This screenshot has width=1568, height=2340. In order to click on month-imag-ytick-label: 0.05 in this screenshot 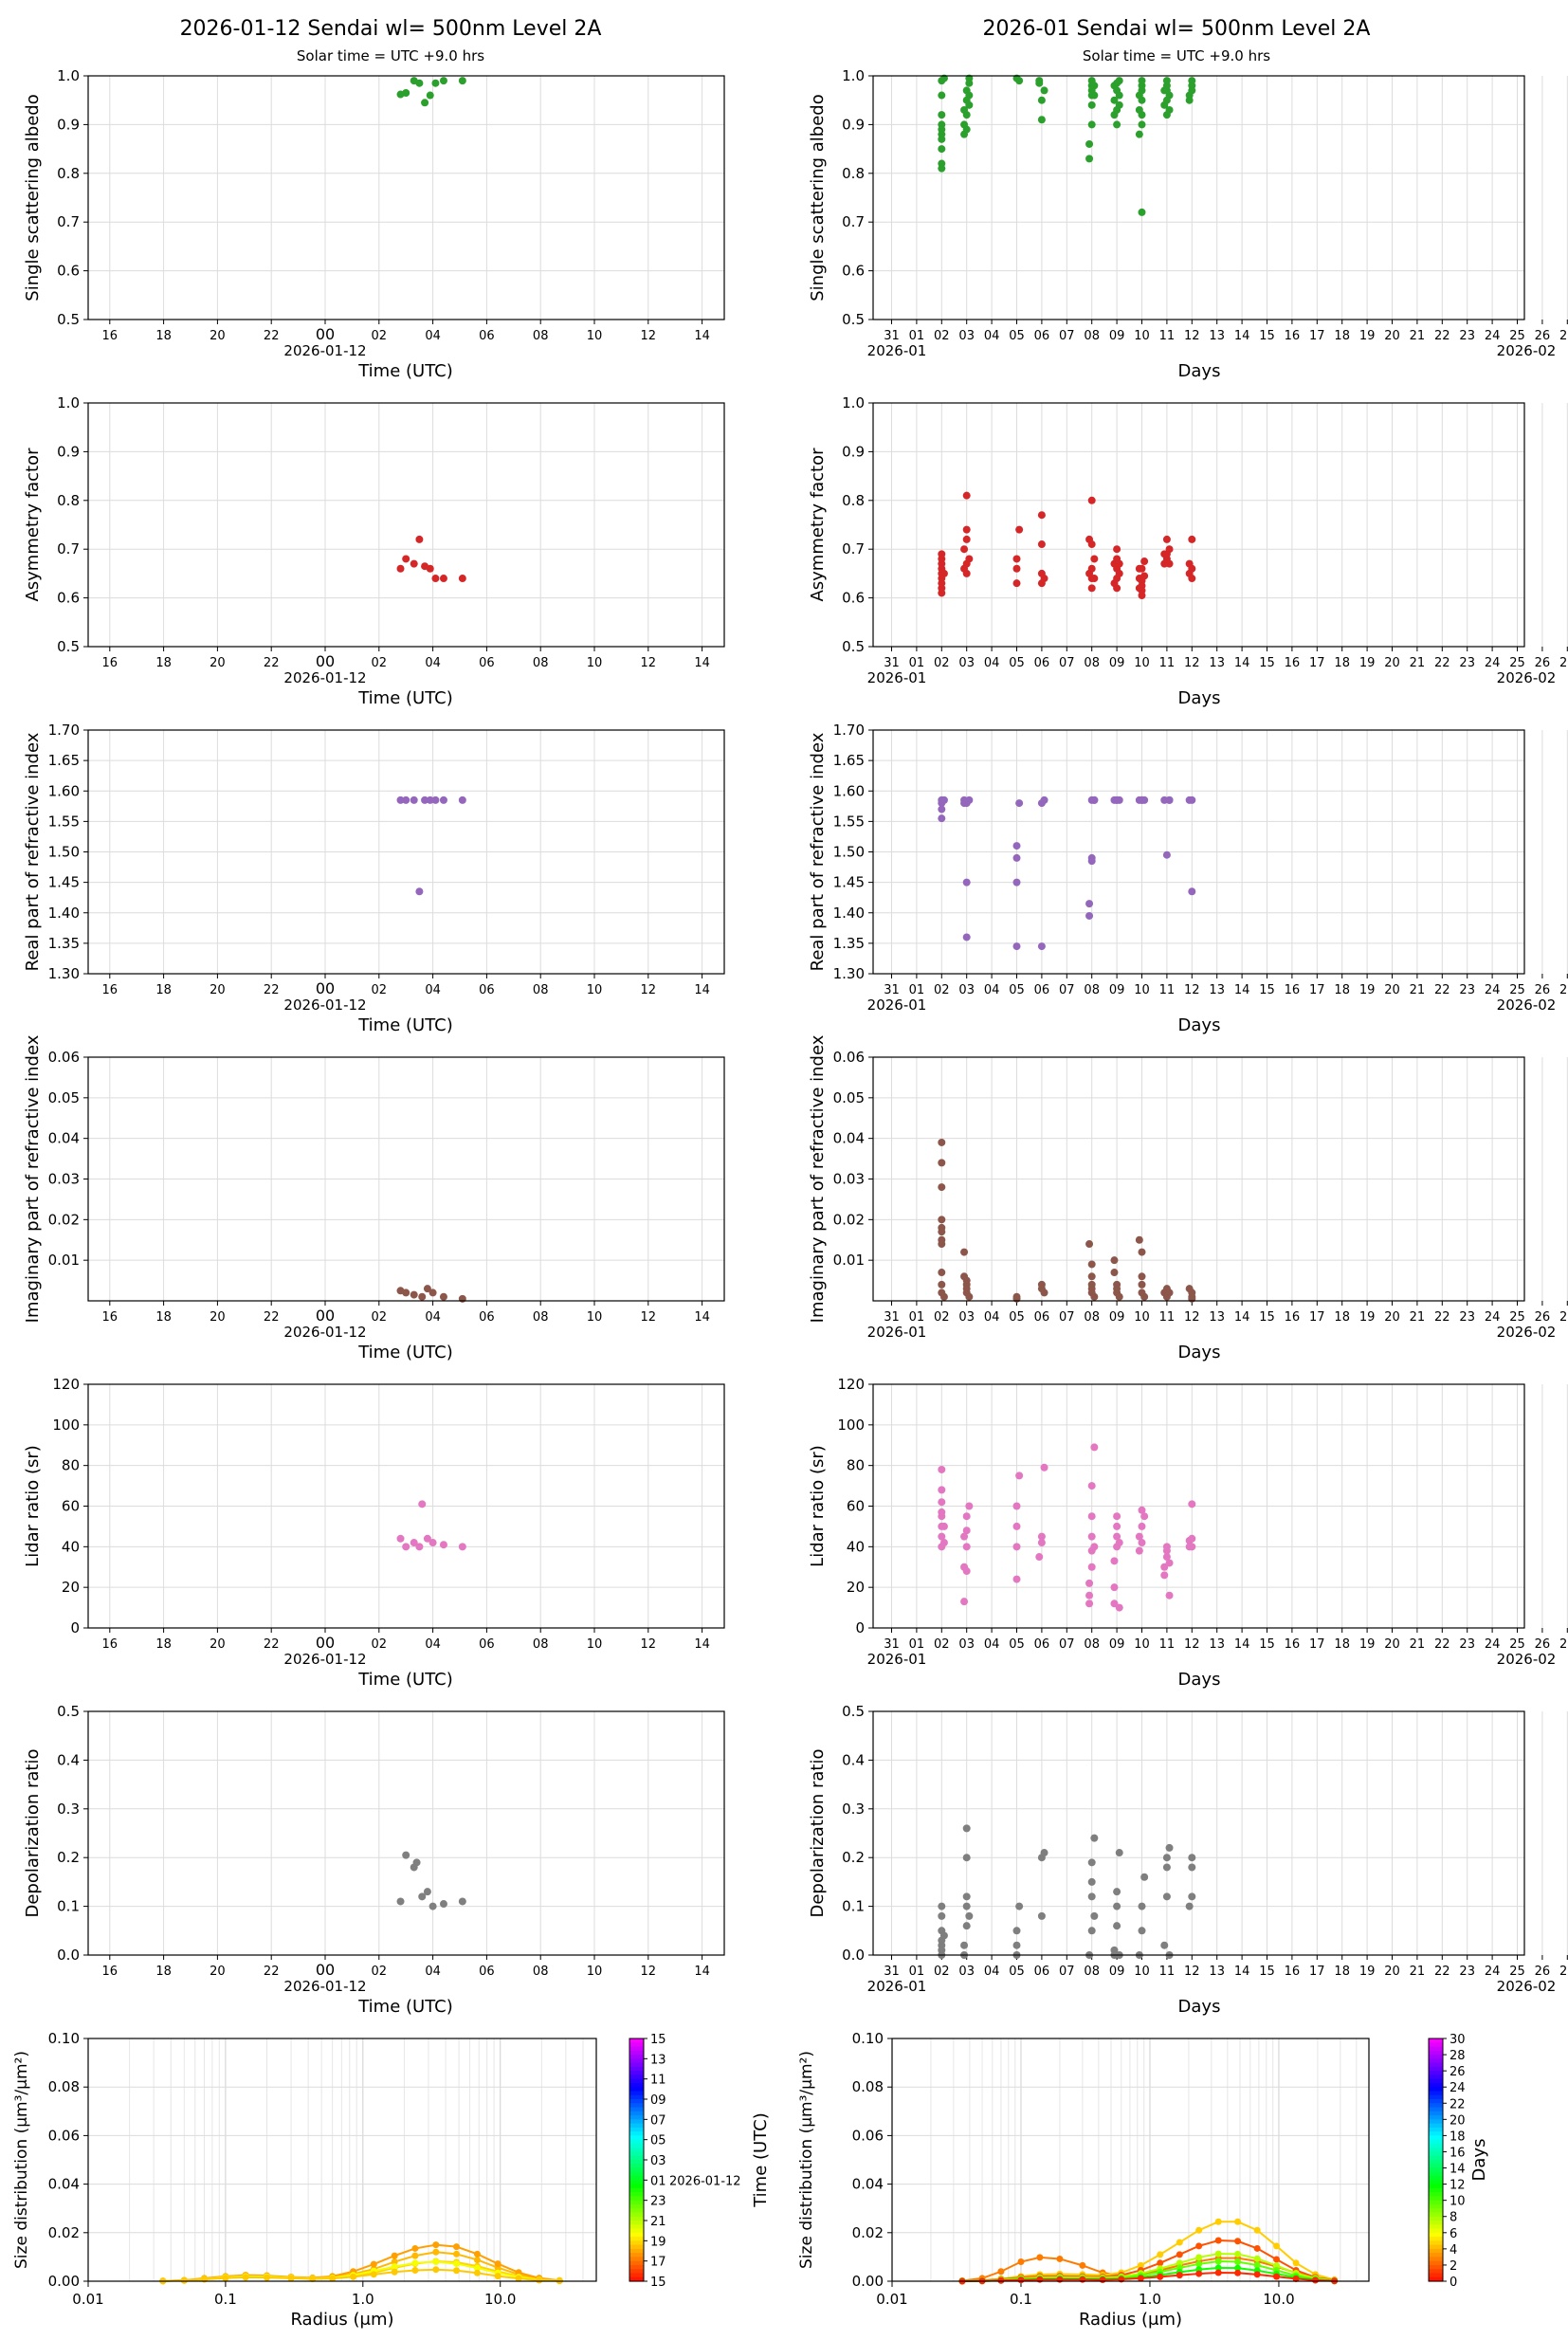, I will do `click(849, 1097)`.